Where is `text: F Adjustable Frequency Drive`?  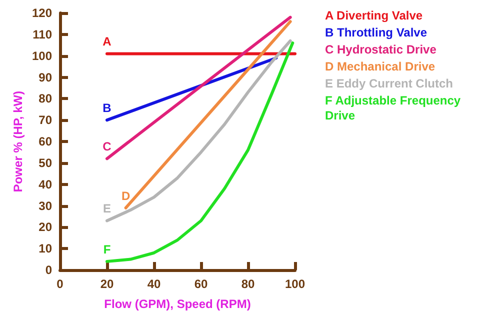
text: F Adjustable Frequency Drive is located at coordinates (394, 108).